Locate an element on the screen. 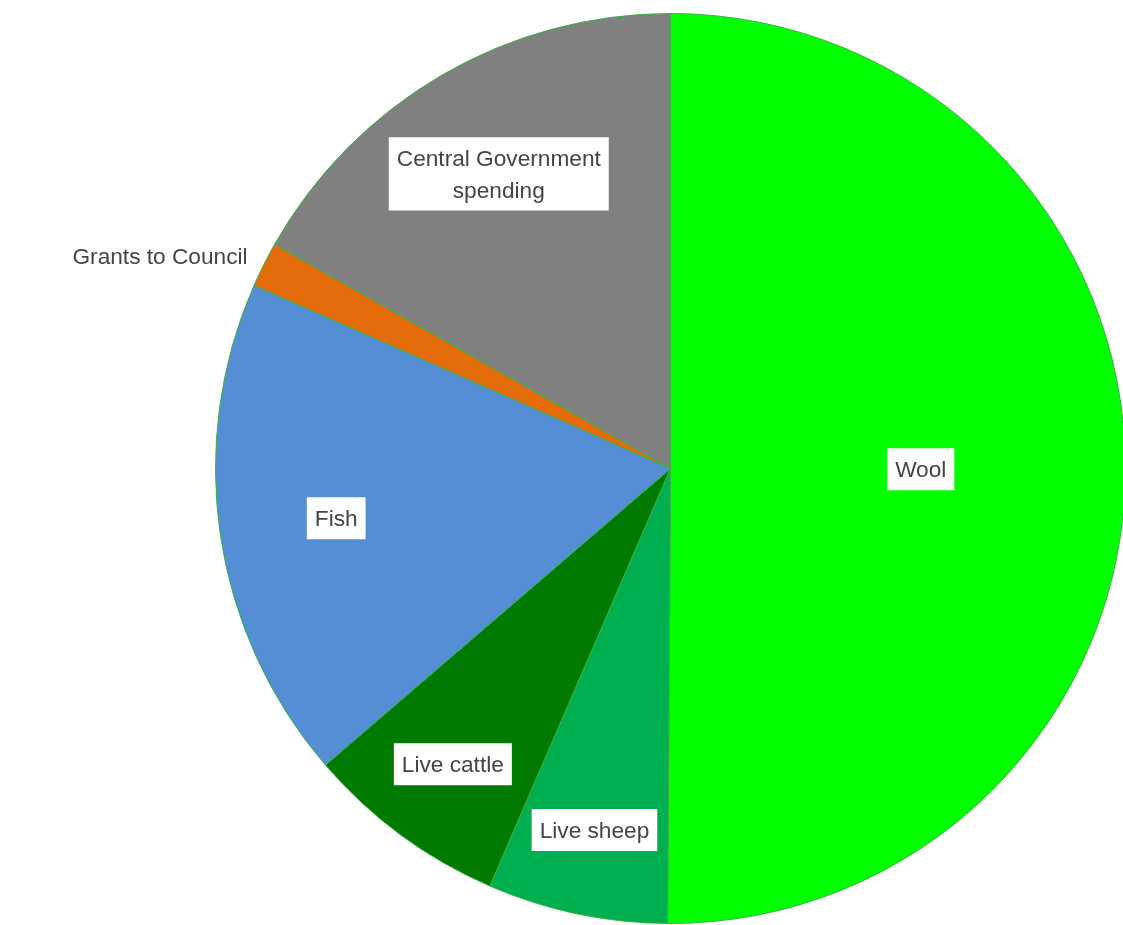  slice-label: Central Government spending is located at coordinates (499, 174).